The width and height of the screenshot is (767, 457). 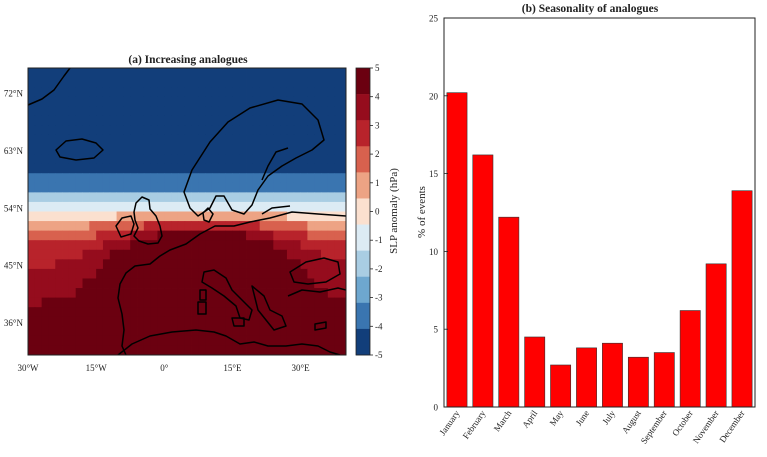 What do you see at coordinates (474, 424) in the screenshot?
I see `x-tick-label: February` at bounding box center [474, 424].